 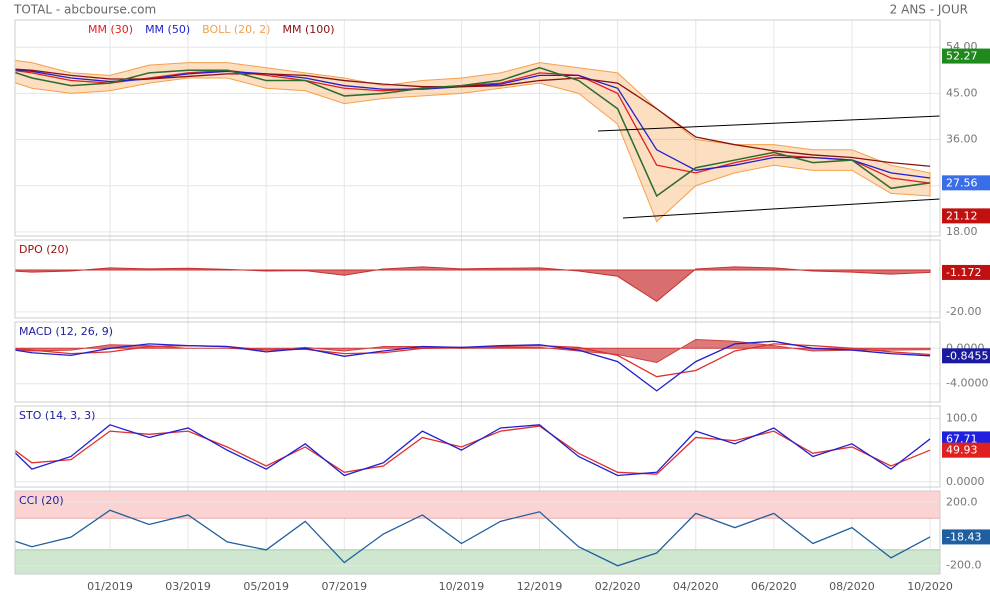 I want to click on overbought-zone, so click(x=477, y=504).